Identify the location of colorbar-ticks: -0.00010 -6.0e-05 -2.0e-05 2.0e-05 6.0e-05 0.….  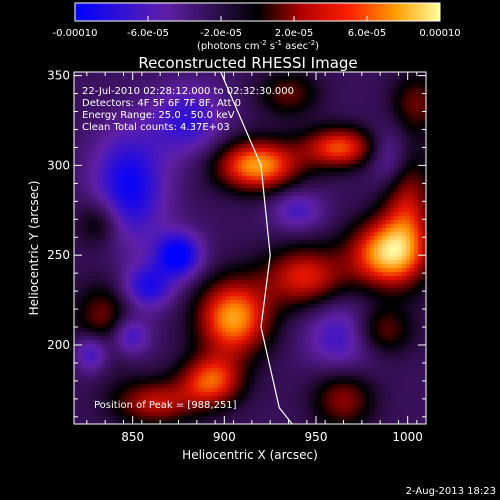
(257, 27).